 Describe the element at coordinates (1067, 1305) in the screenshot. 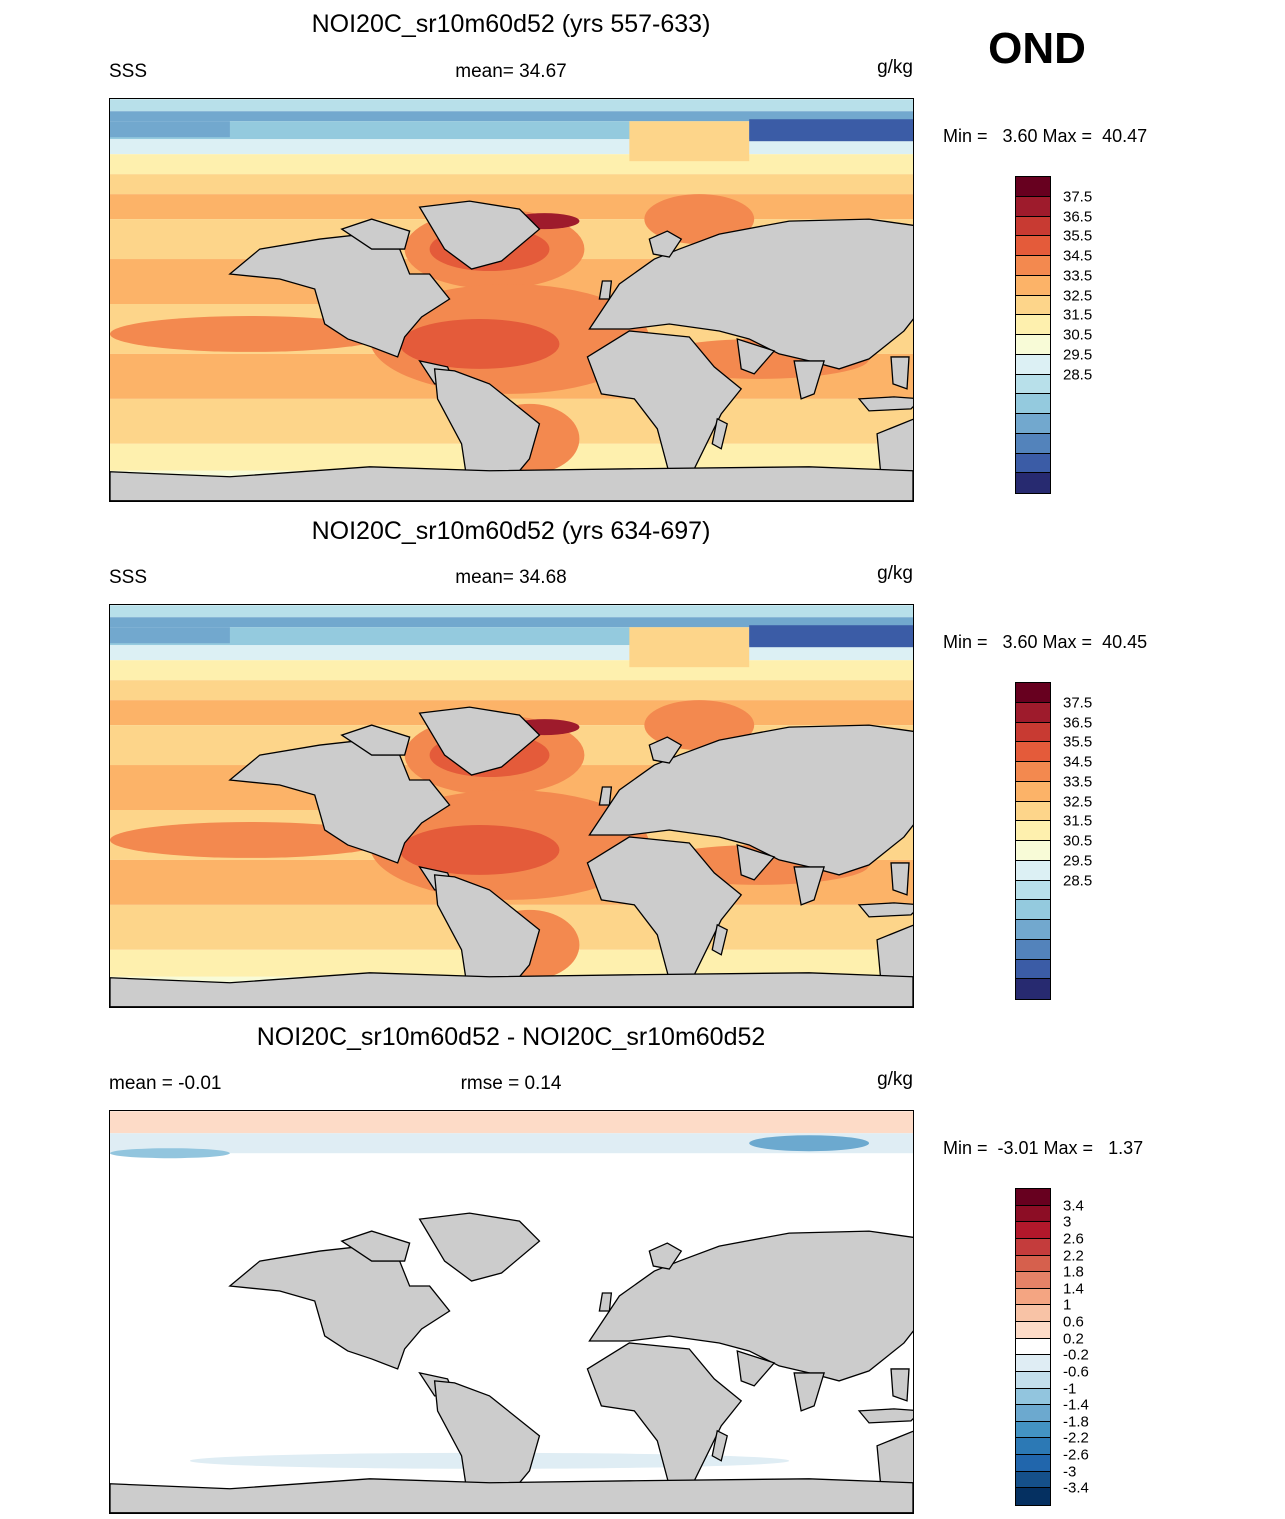

I see `colorbar-tick-label: 1` at that location.